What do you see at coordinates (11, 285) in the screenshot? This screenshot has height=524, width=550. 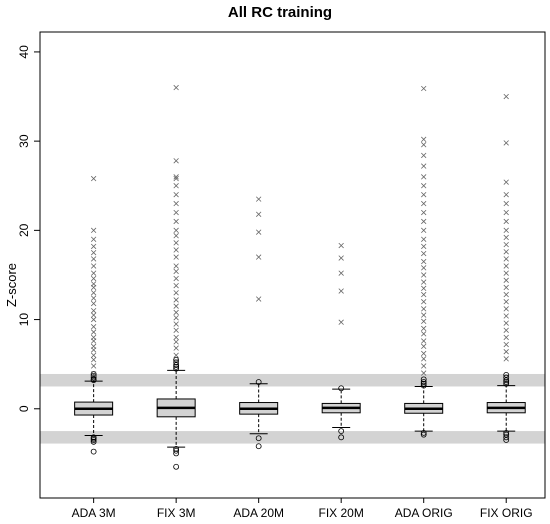 I see `y-axis-label: Z-score` at bounding box center [11, 285].